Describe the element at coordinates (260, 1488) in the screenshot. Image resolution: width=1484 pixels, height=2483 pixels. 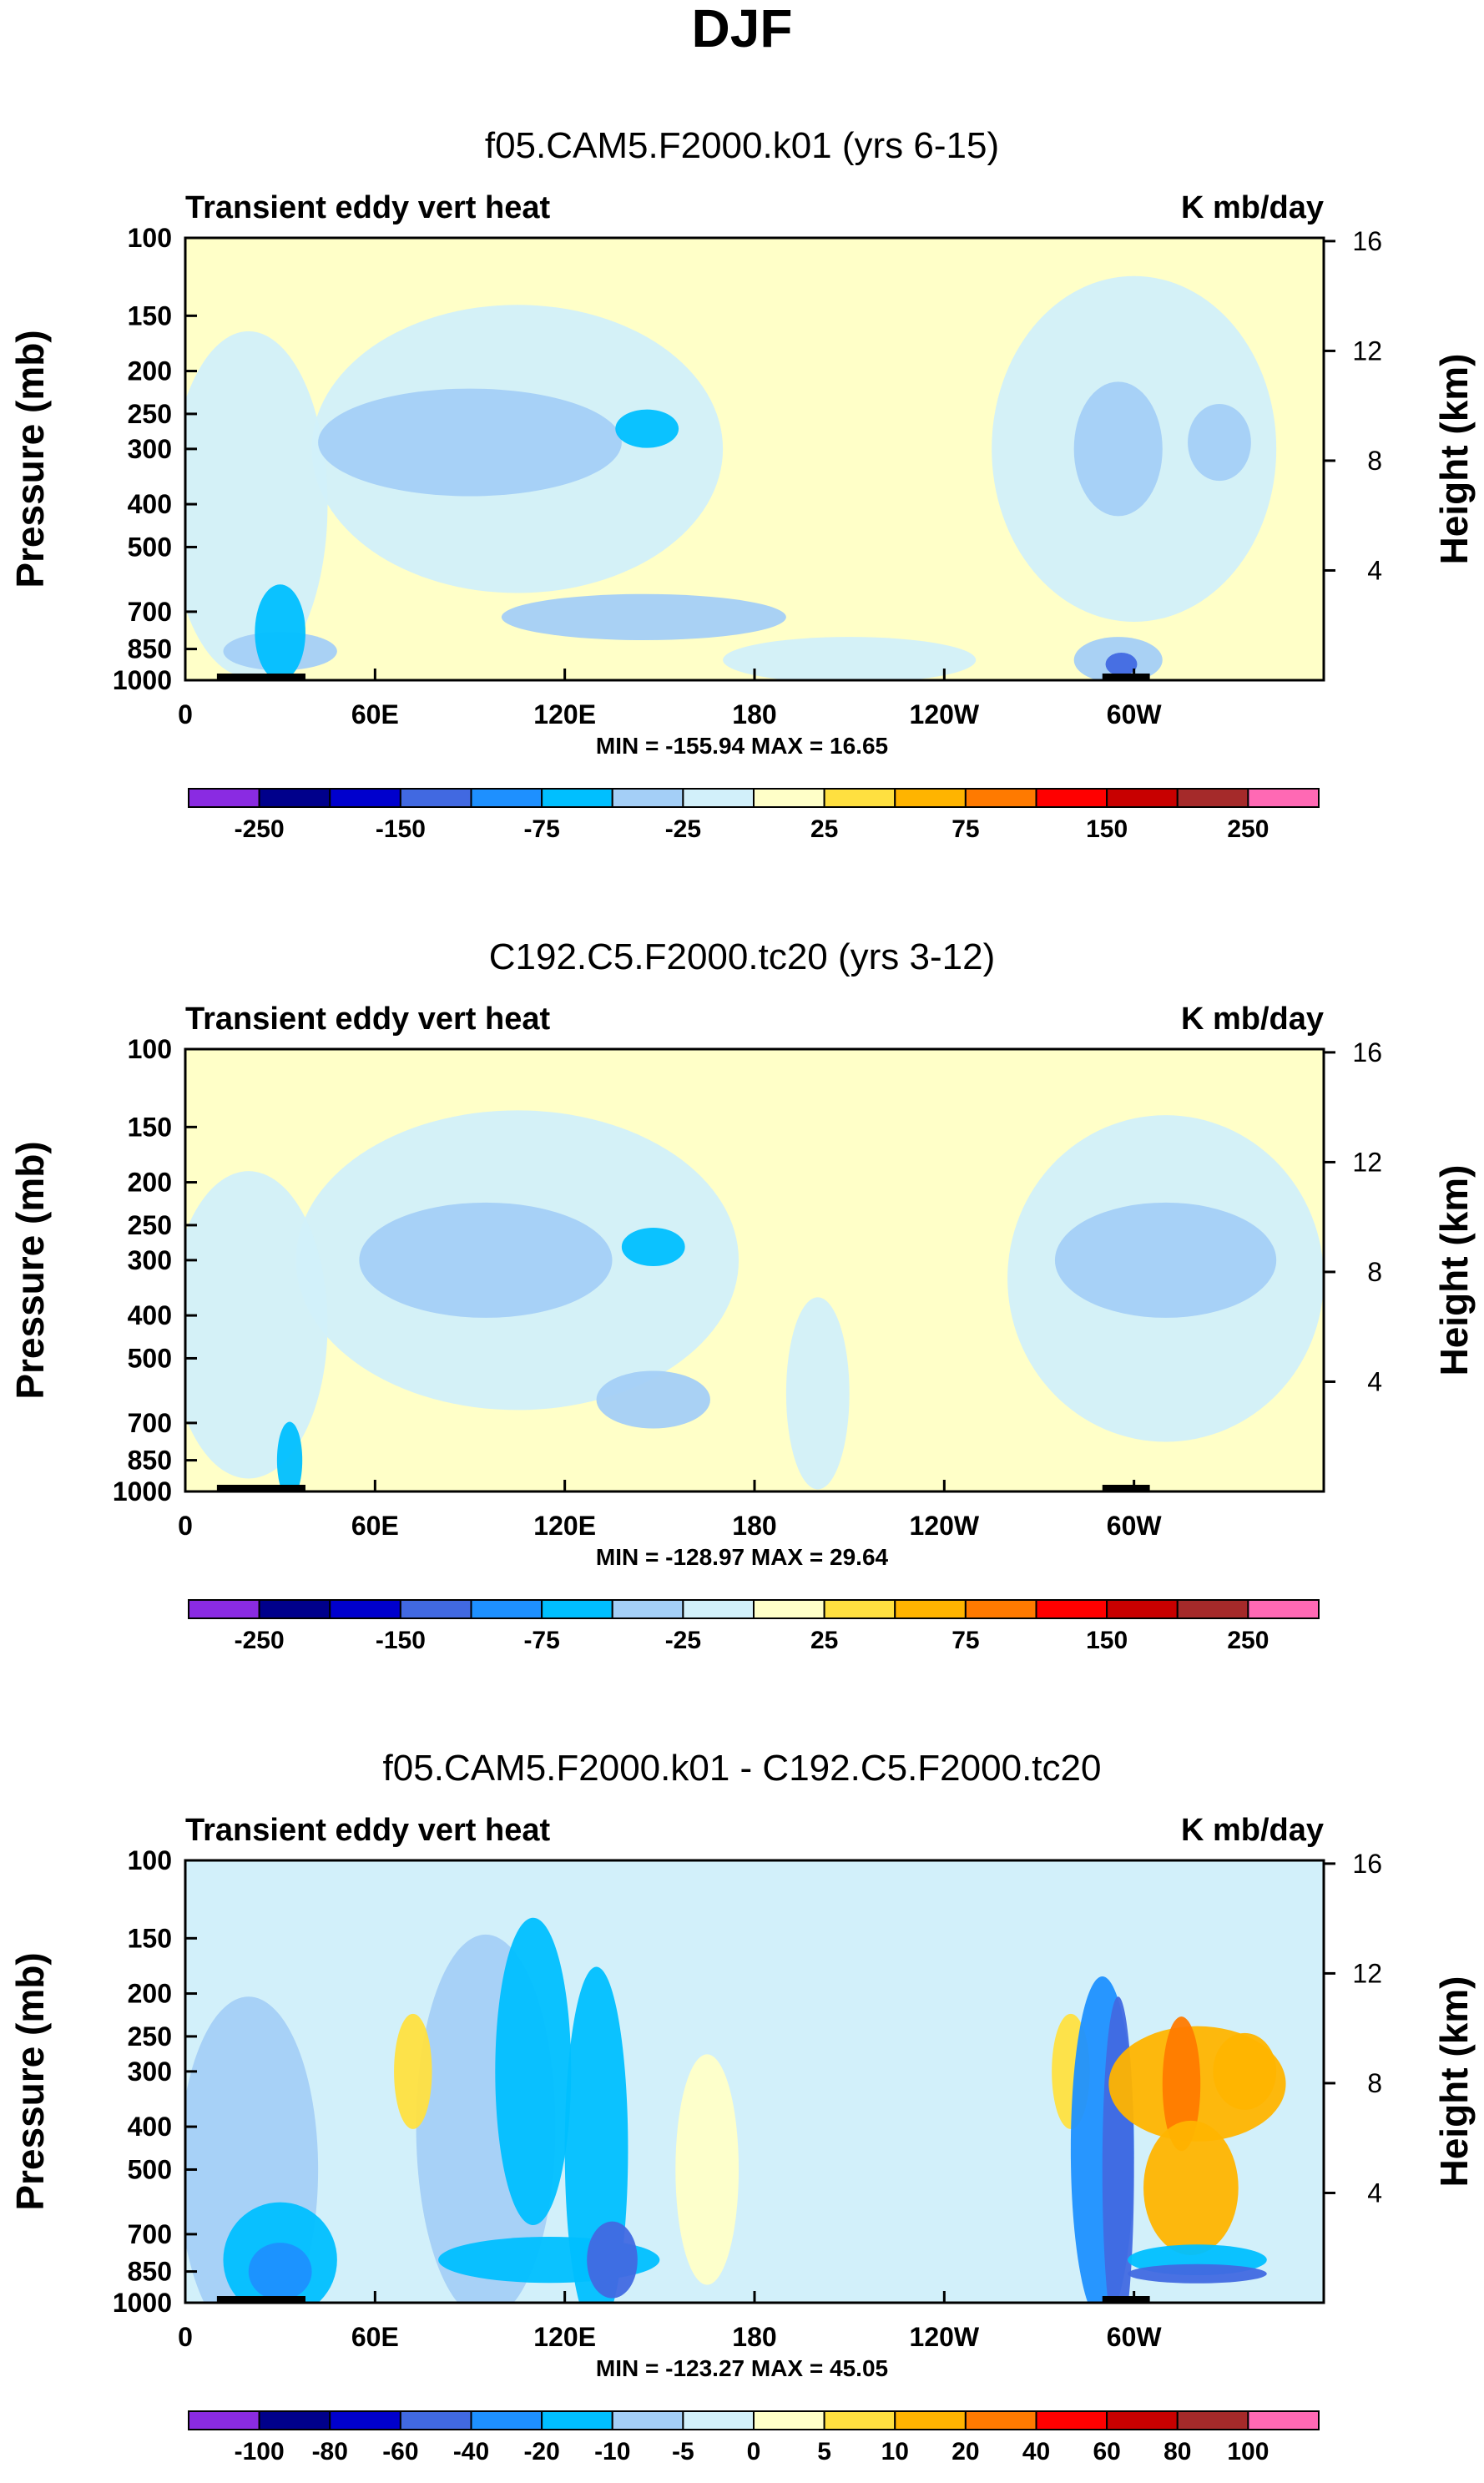
I see `topography-mask` at that location.